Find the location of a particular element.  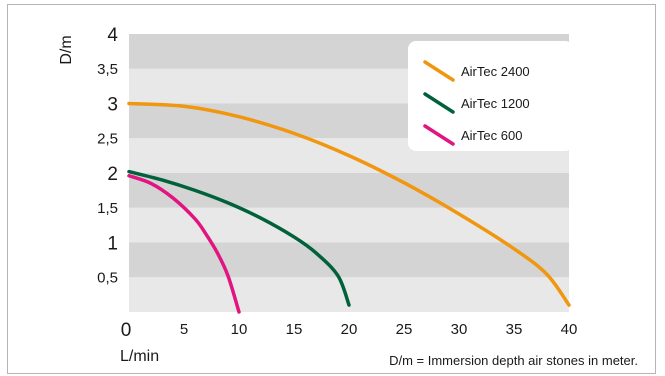

y-tick-label: 0,5 is located at coordinates (107, 277).